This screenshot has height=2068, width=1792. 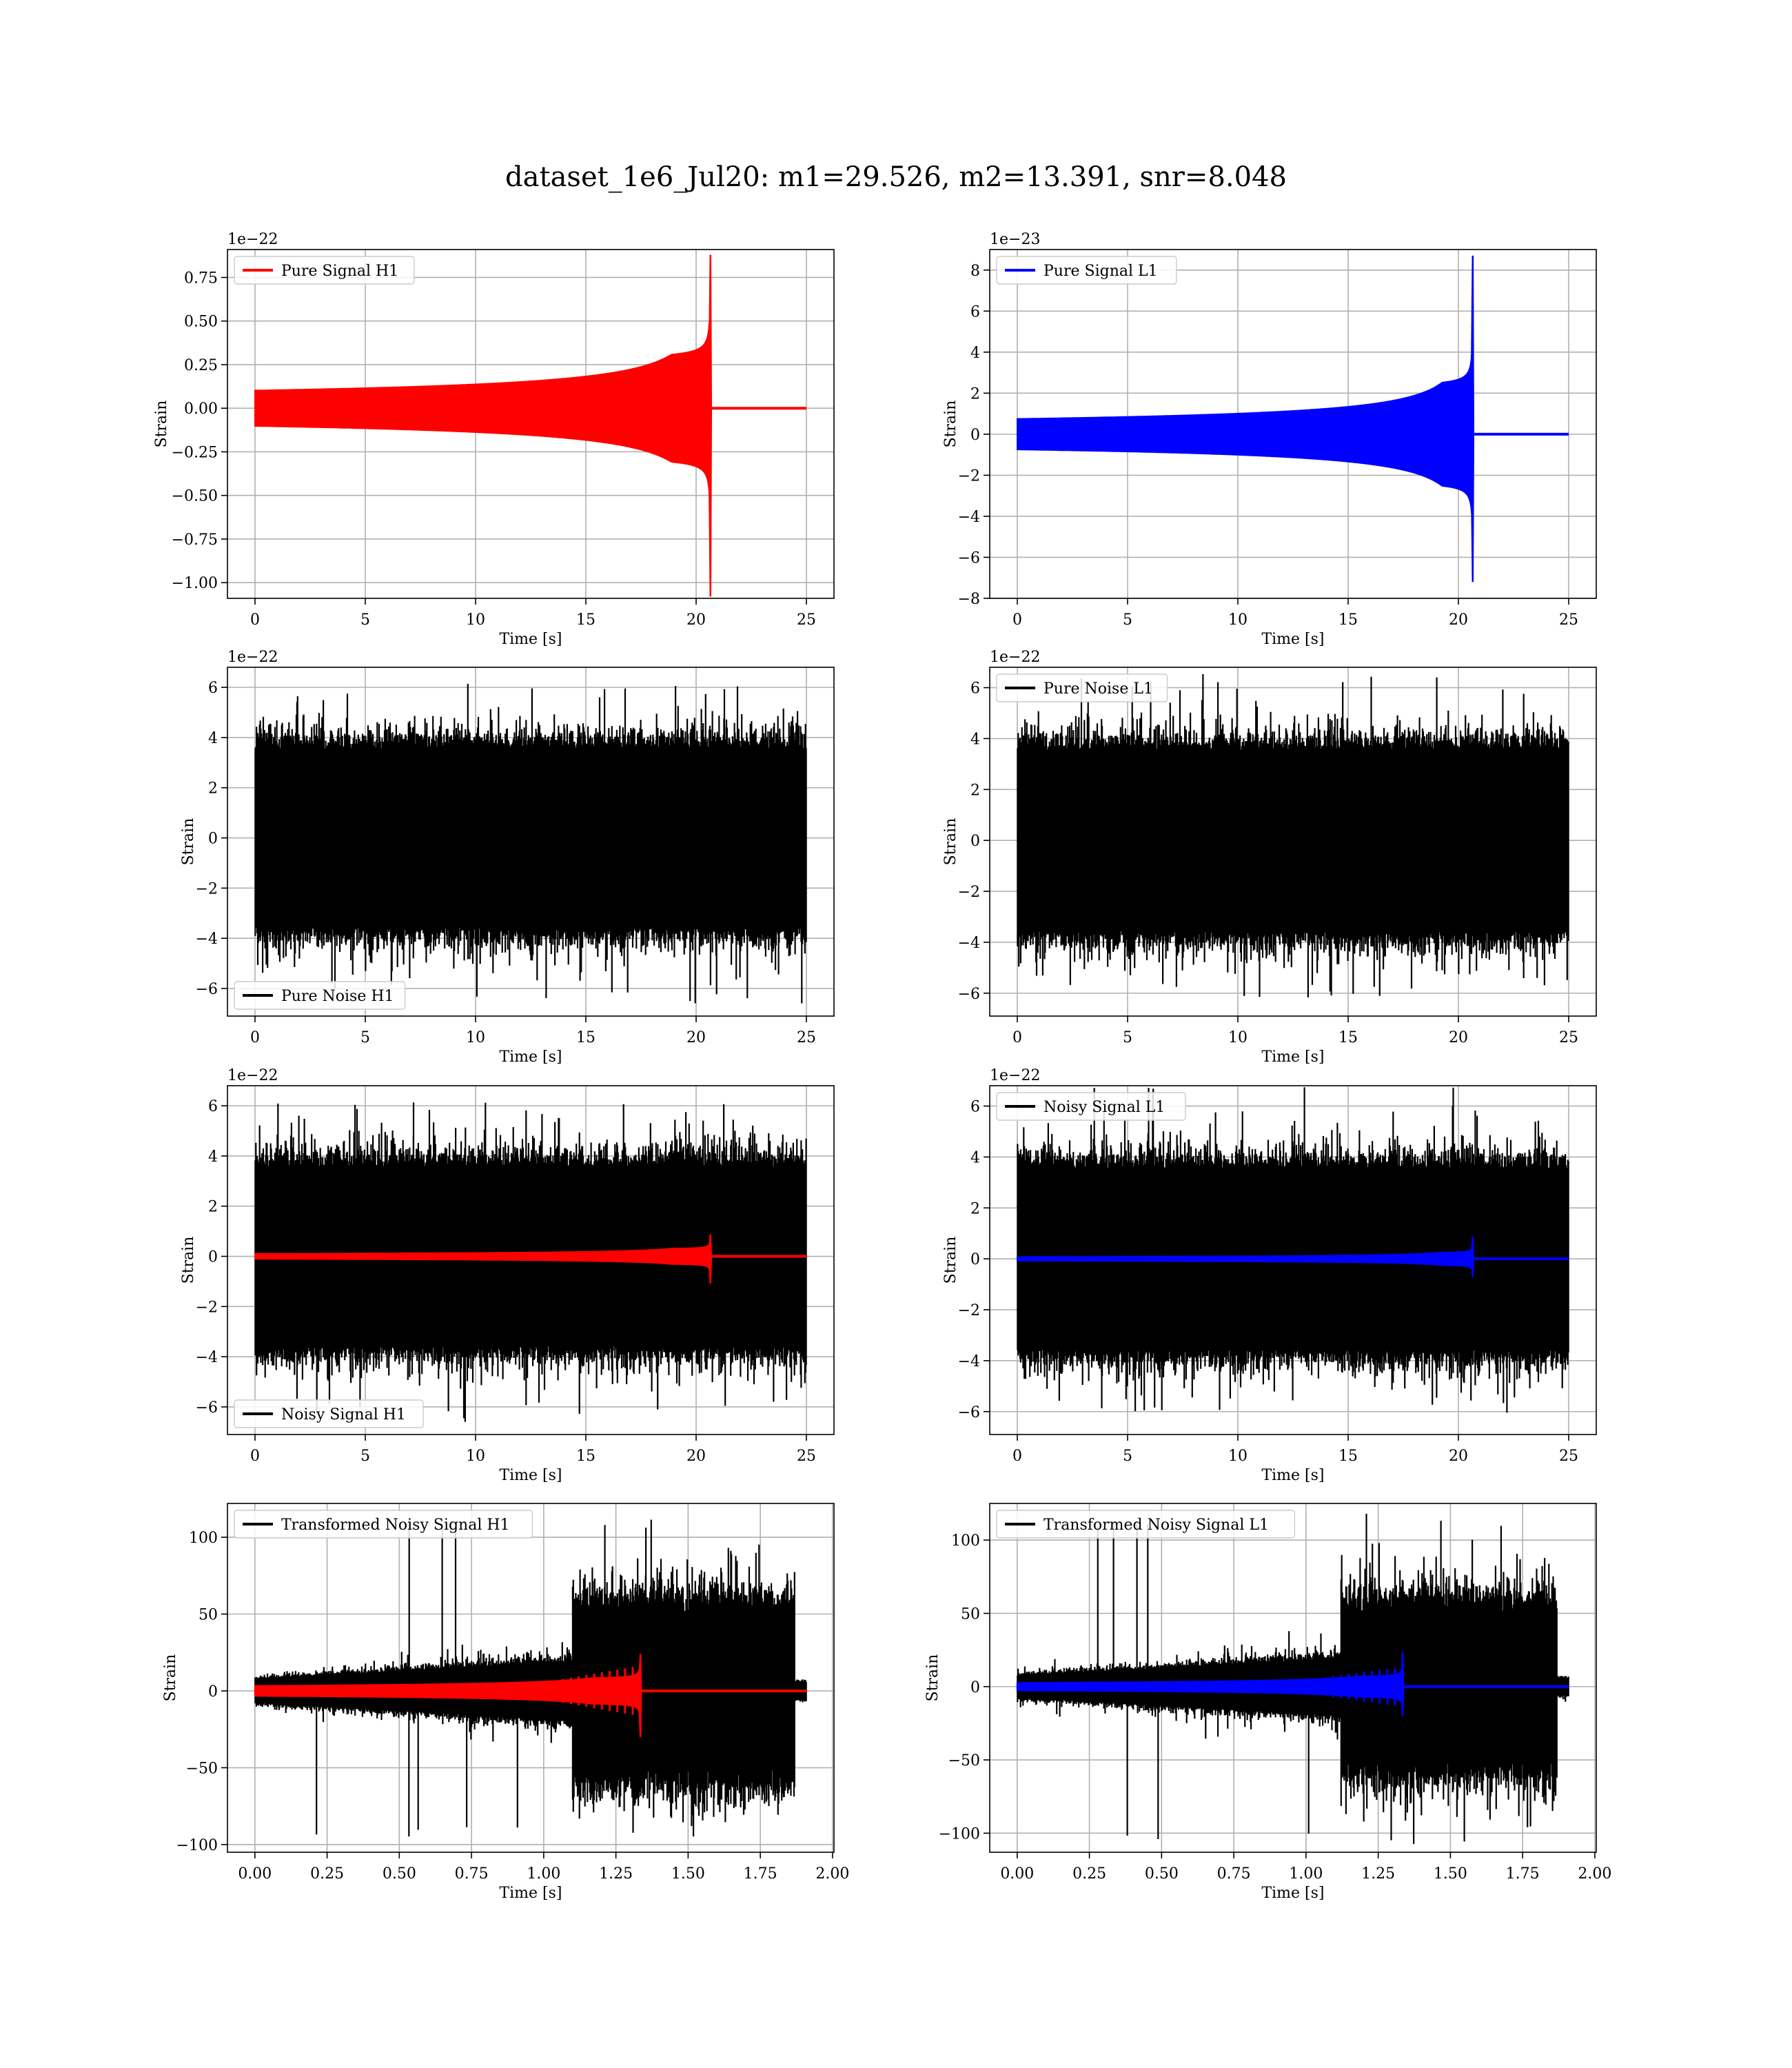 I want to click on y-tick-label: −0.75, so click(x=195, y=540).